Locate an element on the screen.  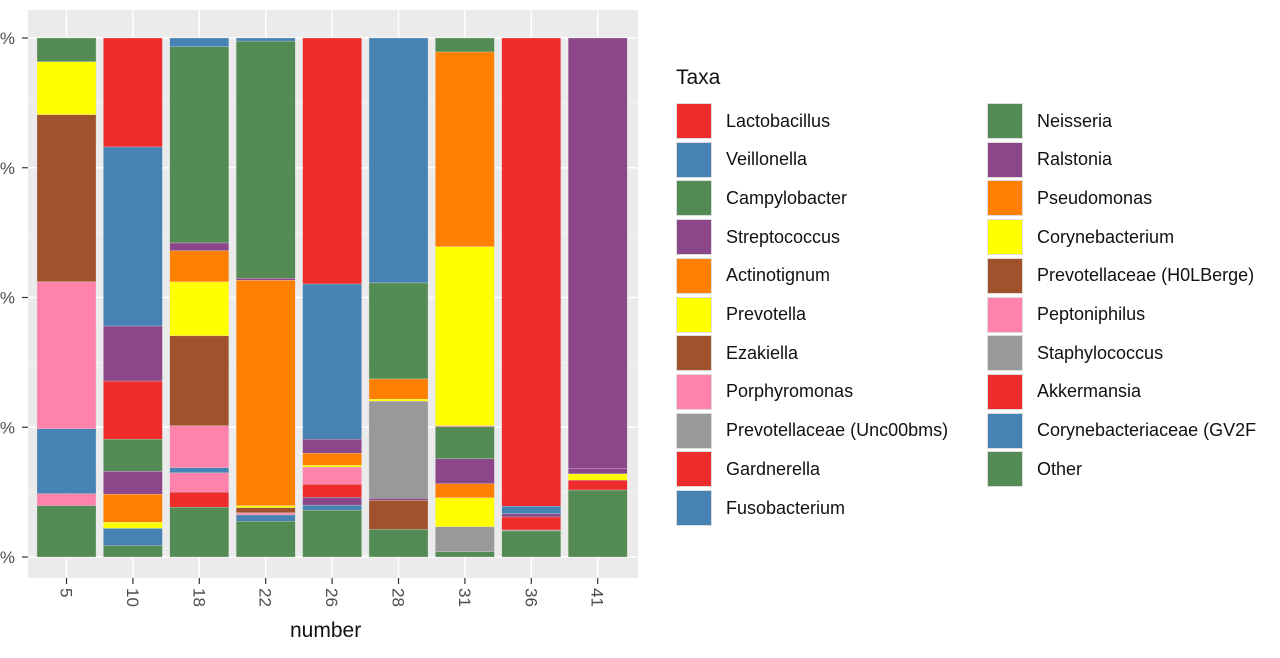
y-axis: 0% 25% 50% 75% 100% is located at coordinates (14, 298).